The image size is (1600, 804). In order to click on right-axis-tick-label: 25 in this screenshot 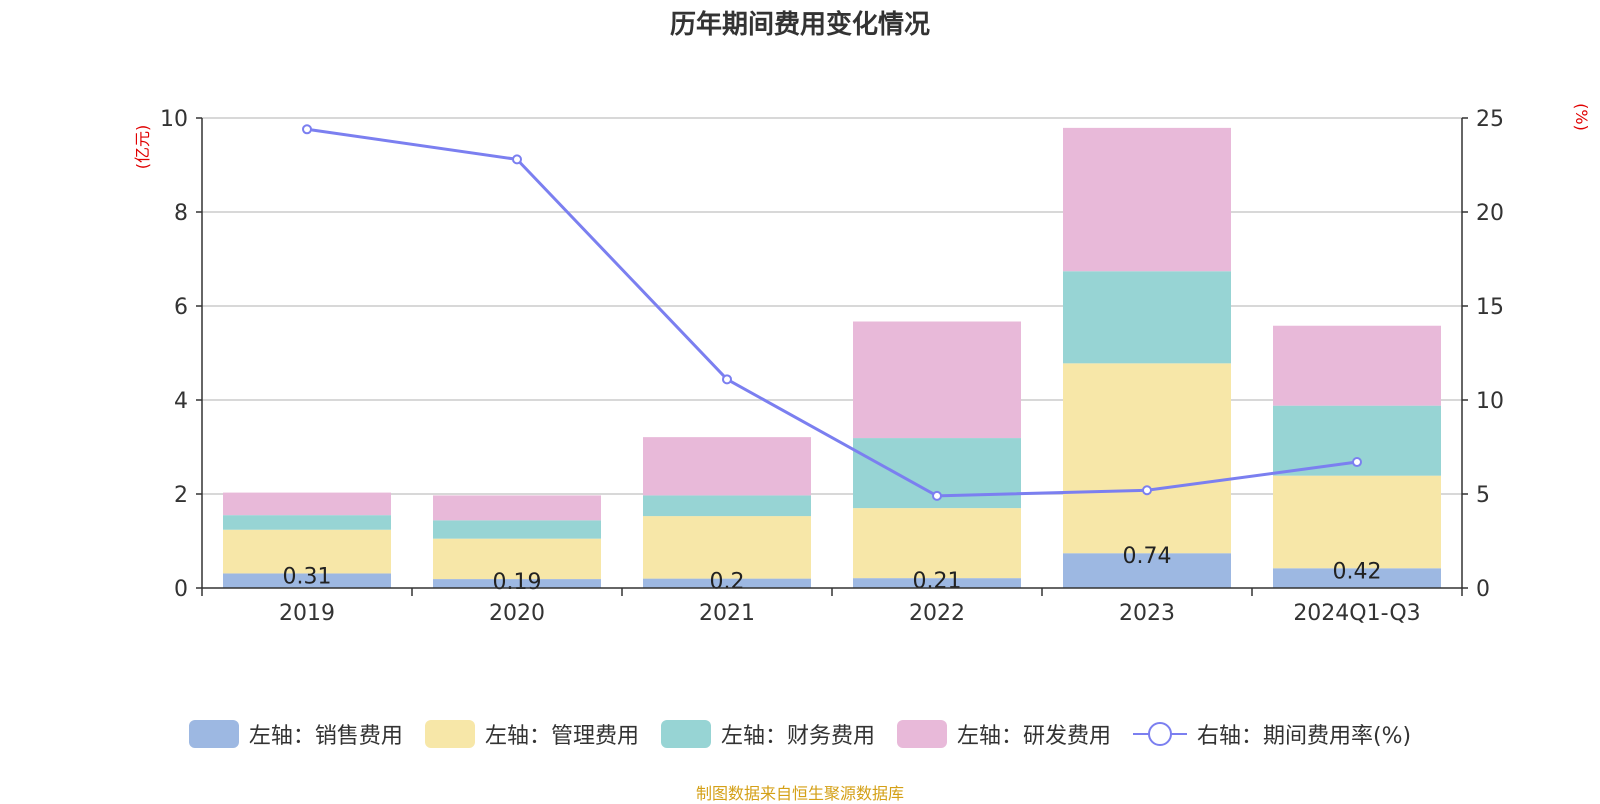, I will do `click(1490, 119)`.